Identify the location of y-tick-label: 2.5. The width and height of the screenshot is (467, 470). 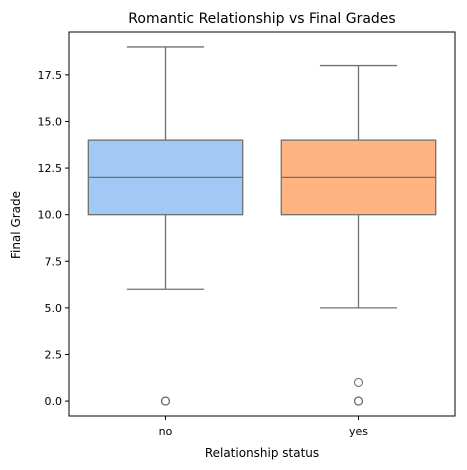
(54, 354).